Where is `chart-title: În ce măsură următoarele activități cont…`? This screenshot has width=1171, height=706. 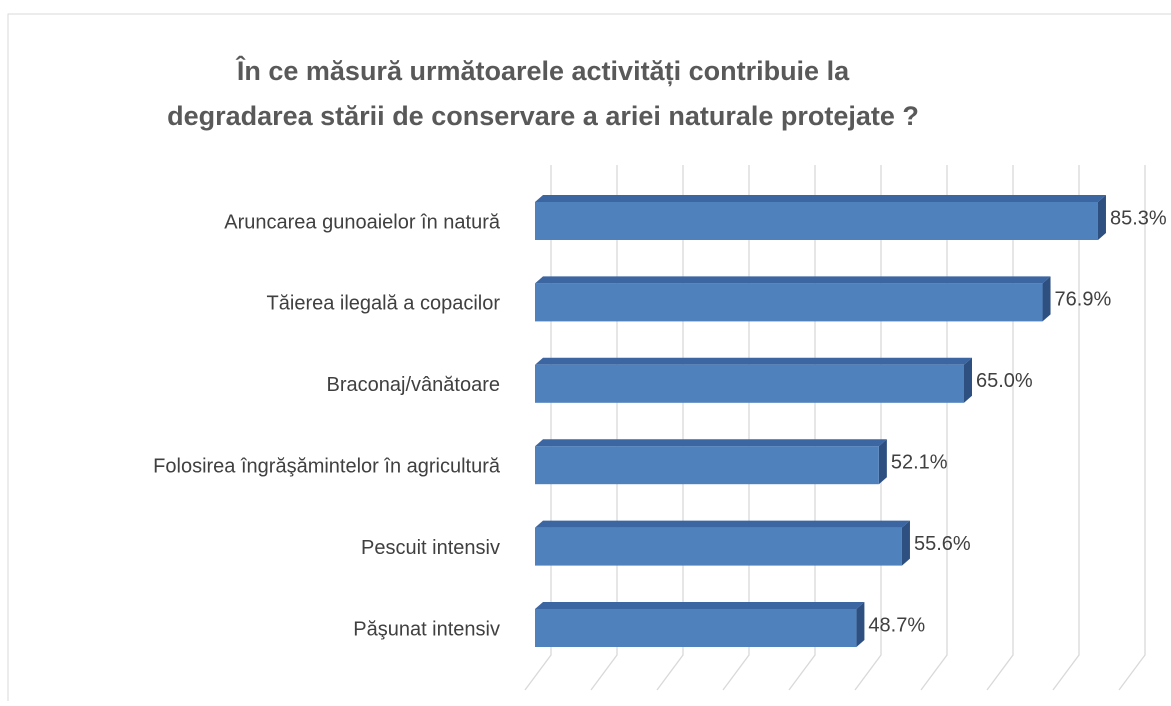
chart-title: În ce măsură următoarele activități cont… is located at coordinates (542, 70).